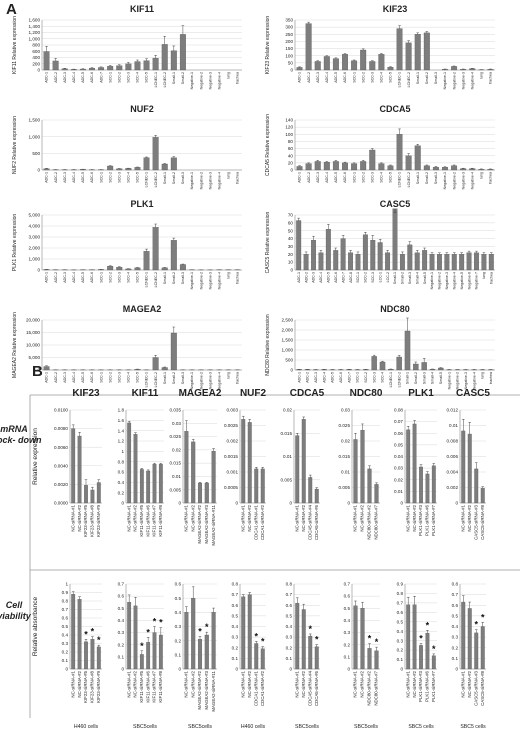 This screenshot has width=520, height=739. What do you see at coordinates (33, 332) in the screenshot?
I see `y-tick-label: 15,000` at bounding box center [33, 332].